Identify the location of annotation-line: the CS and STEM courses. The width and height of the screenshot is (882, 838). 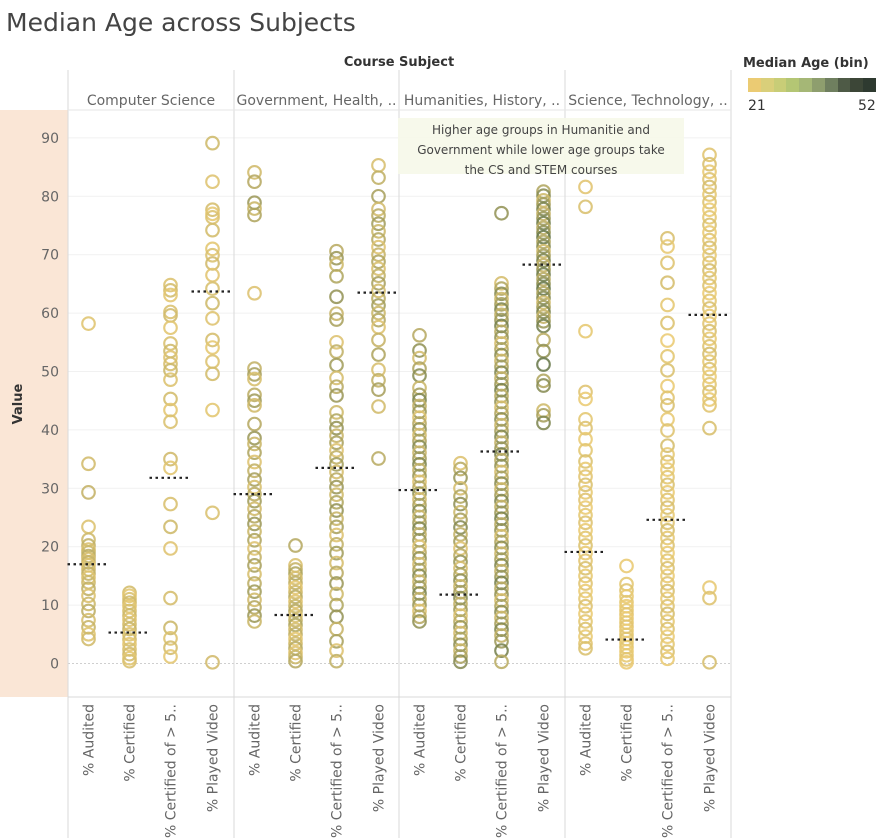
(541, 170).